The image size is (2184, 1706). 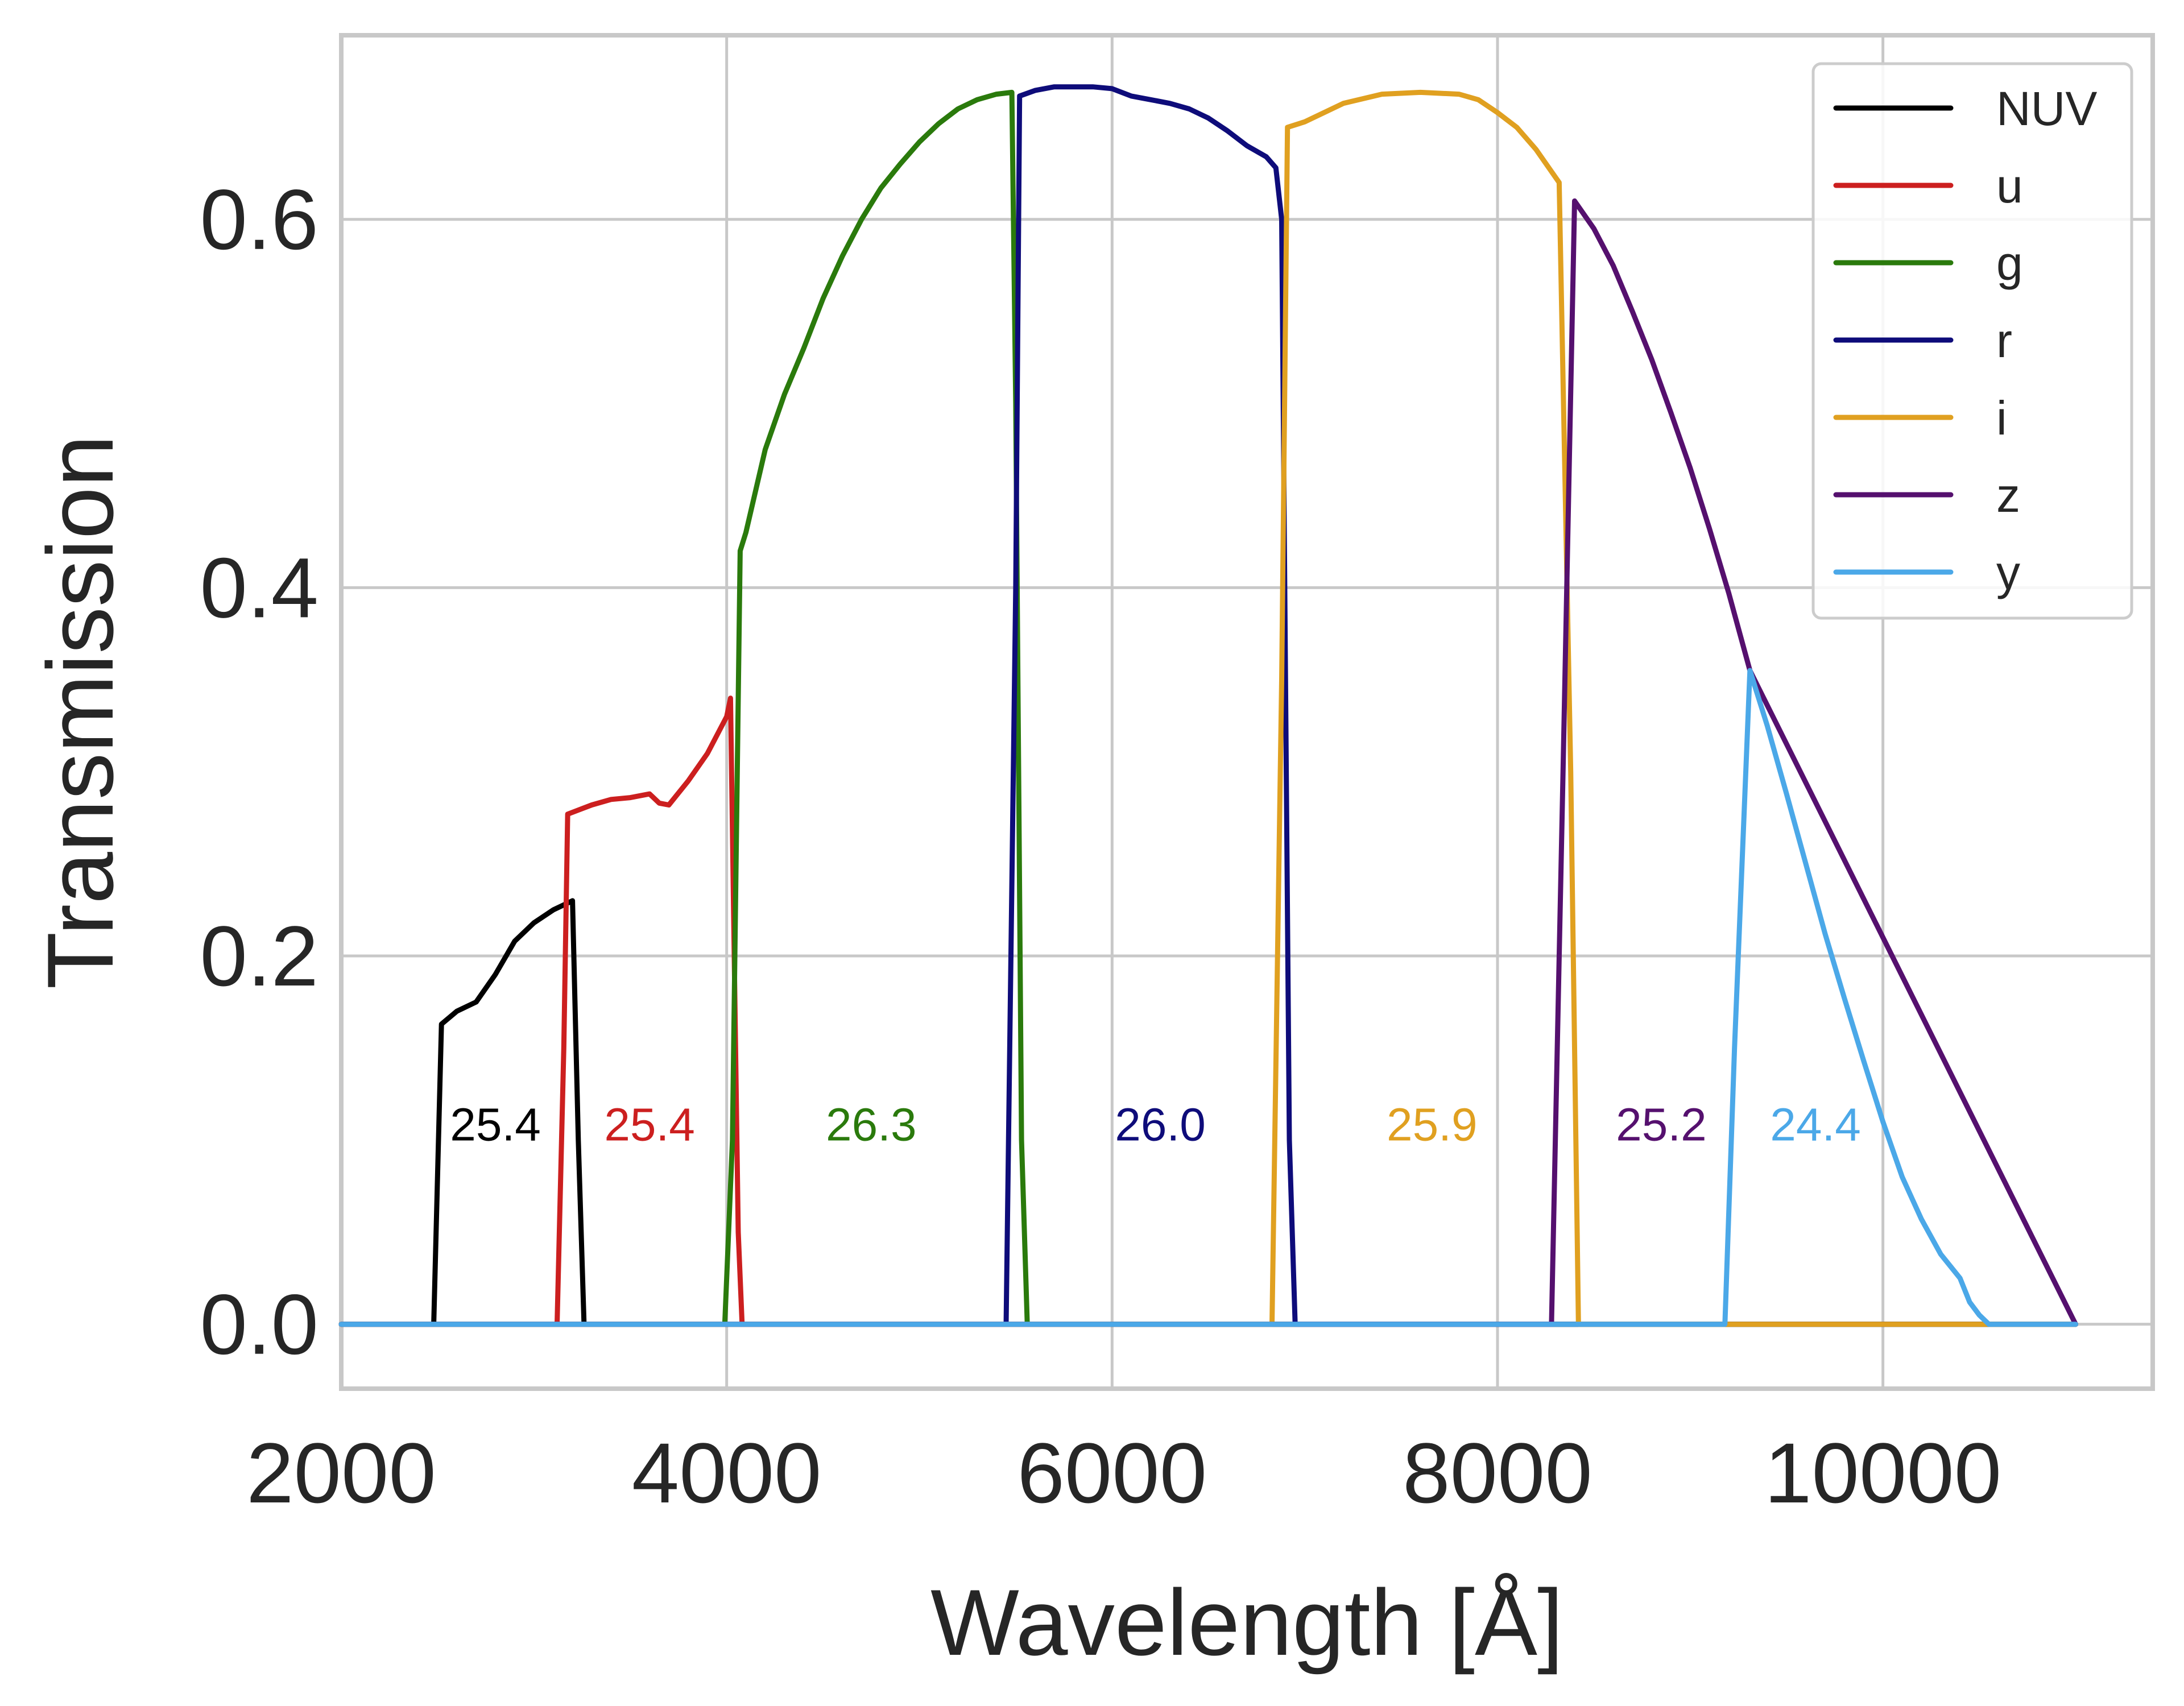 I want to click on band-depth-label: 25.2, so click(x=1661, y=1125).